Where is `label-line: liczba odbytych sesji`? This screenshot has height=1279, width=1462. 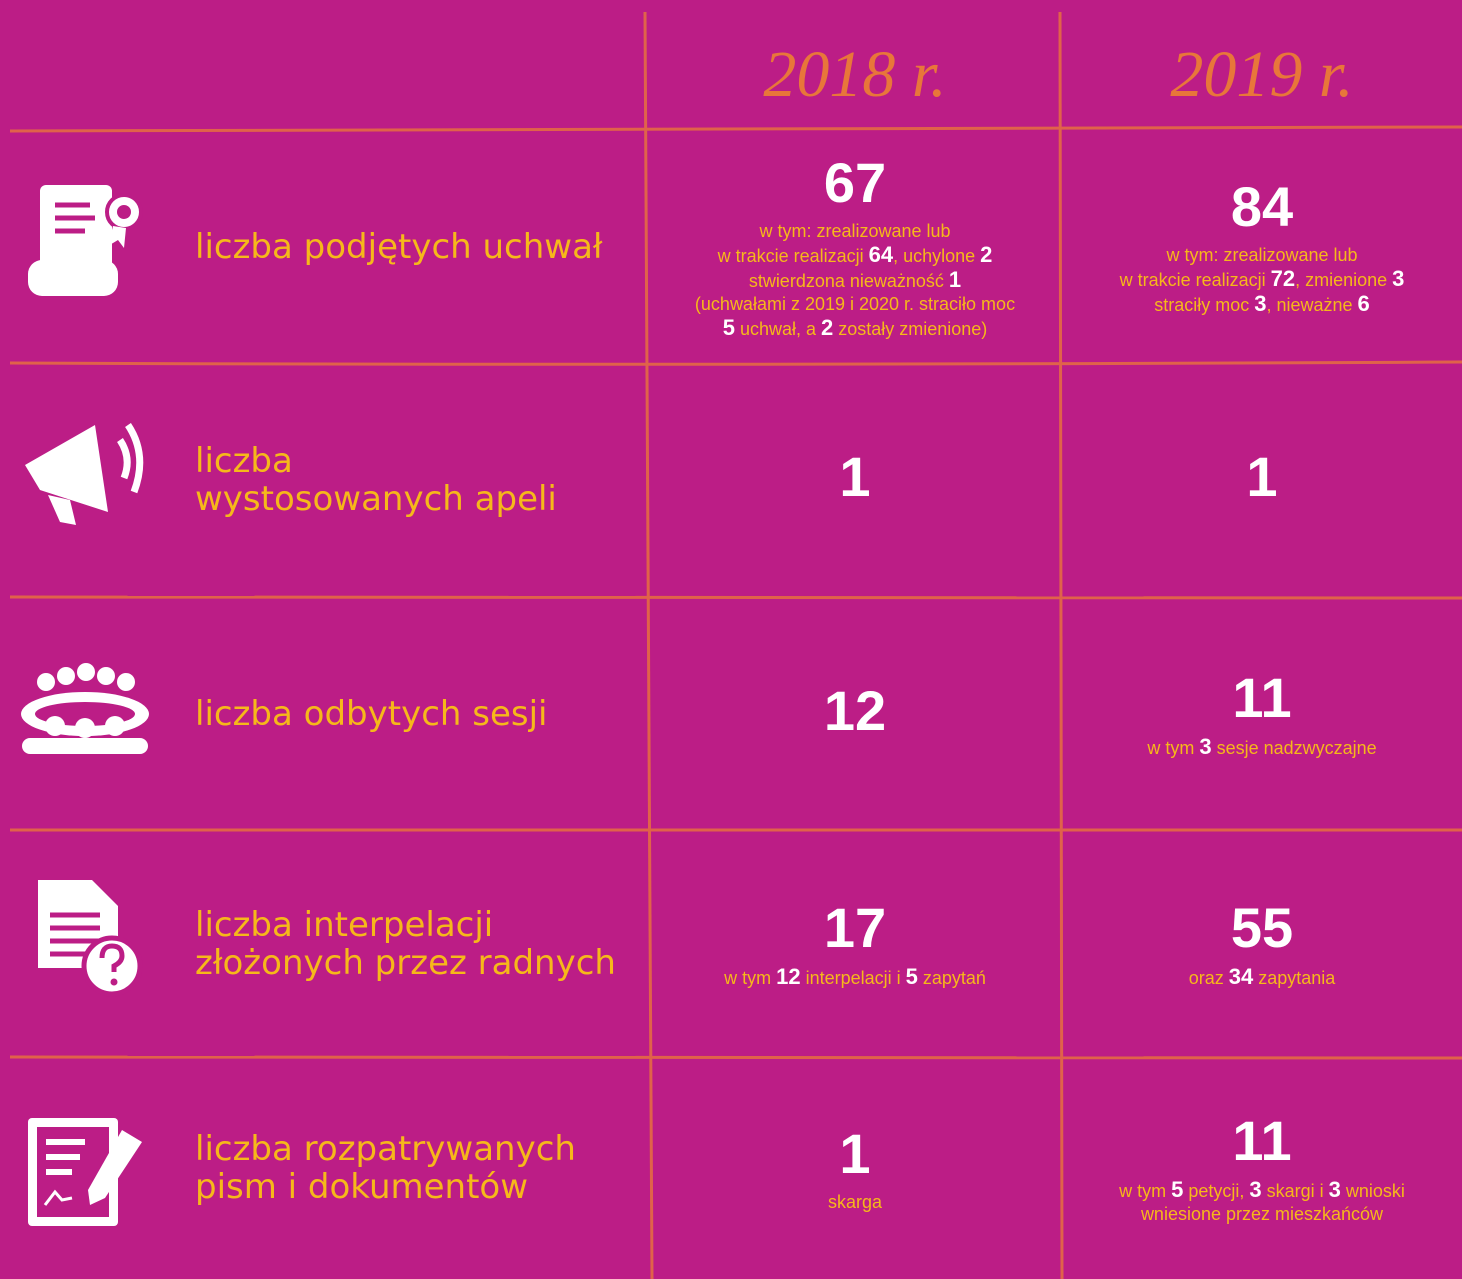 label-line: liczba odbytych sesji is located at coordinates (371, 713).